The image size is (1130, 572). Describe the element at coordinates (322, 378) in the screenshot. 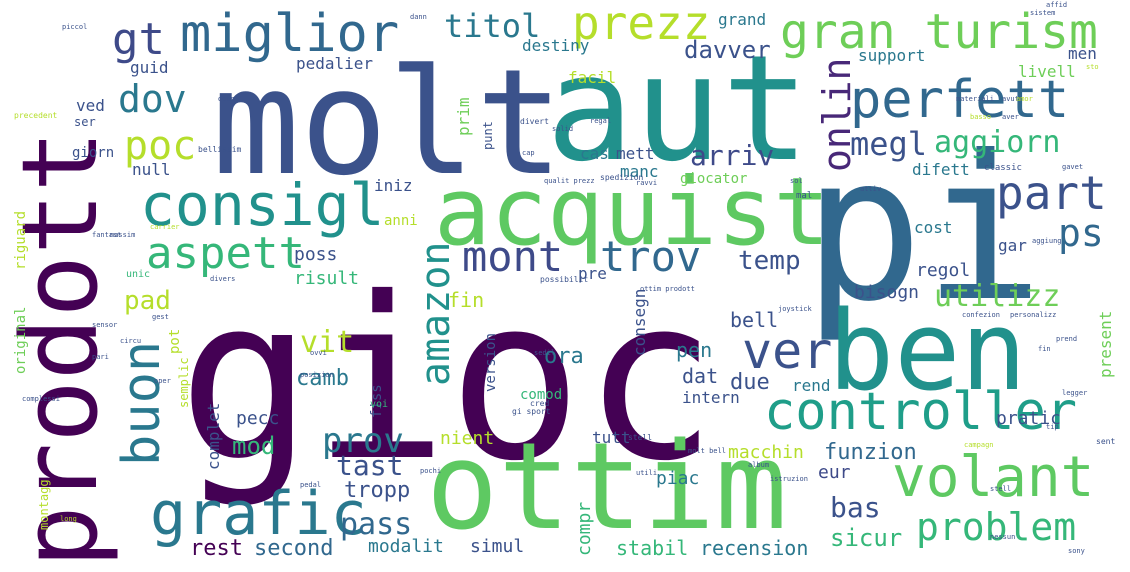

I see `word-camb: camb` at that location.